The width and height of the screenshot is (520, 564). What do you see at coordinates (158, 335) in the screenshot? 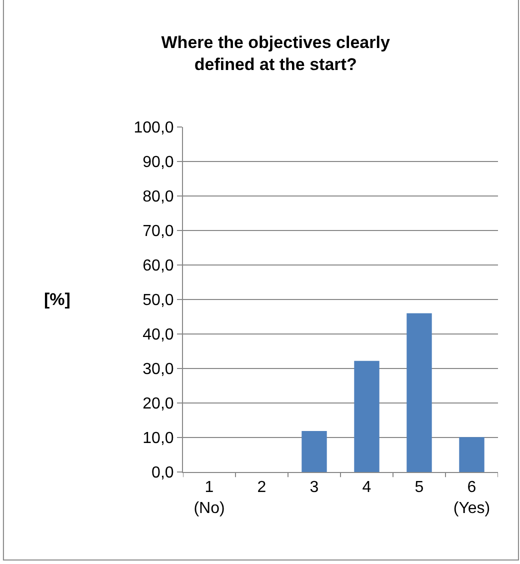
I see `y-tick-label: 40,0` at bounding box center [158, 335].